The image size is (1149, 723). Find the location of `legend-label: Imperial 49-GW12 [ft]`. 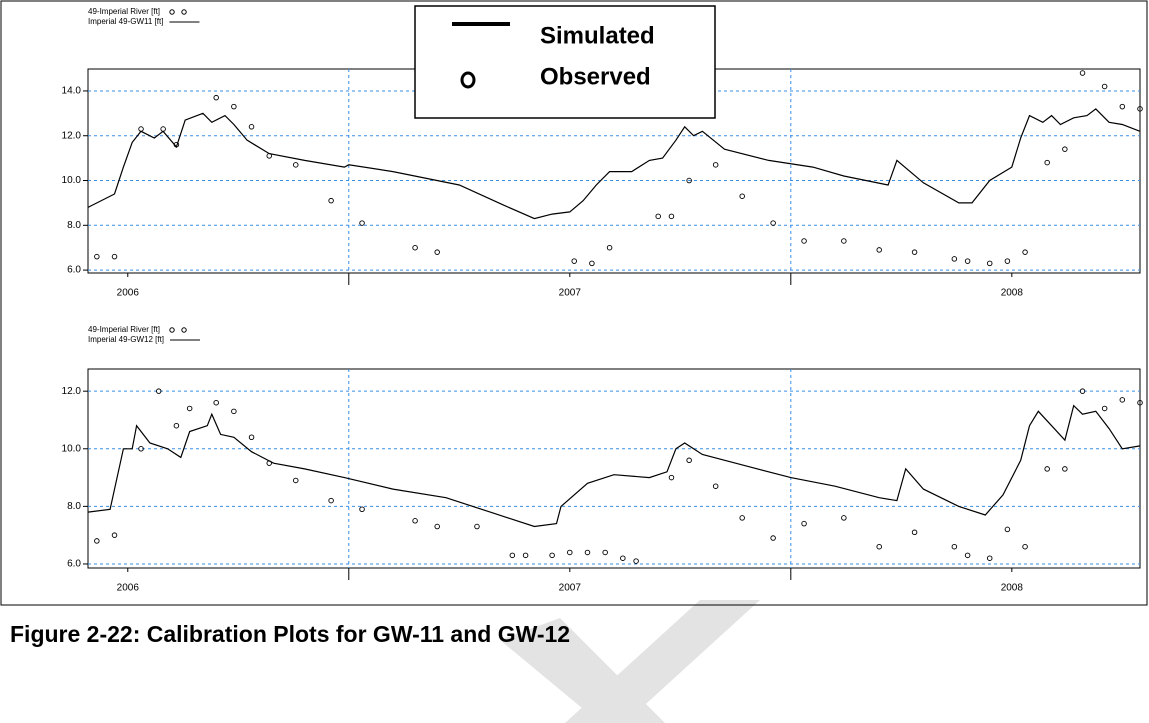

legend-label: Imperial 49-GW12 [ft] is located at coordinates (126, 339).